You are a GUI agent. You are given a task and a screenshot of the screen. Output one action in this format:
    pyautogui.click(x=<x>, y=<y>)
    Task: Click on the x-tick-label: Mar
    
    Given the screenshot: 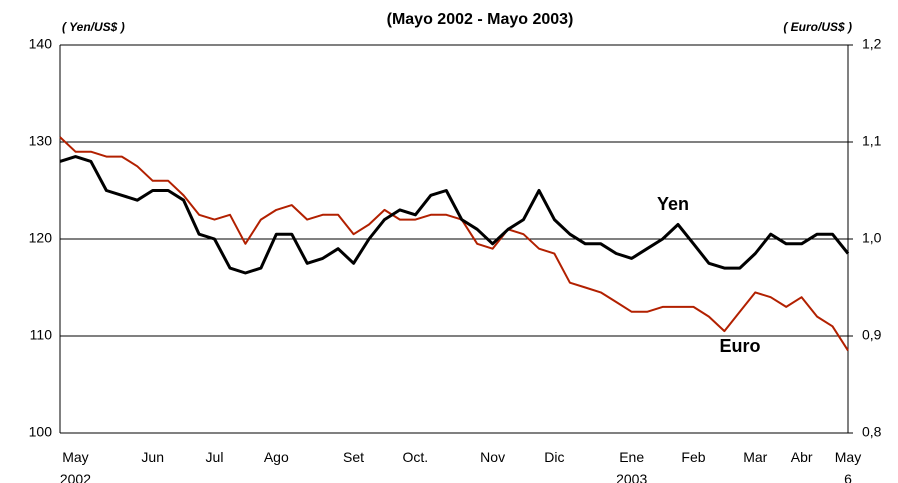 What is the action you would take?
    pyautogui.click(x=755, y=457)
    